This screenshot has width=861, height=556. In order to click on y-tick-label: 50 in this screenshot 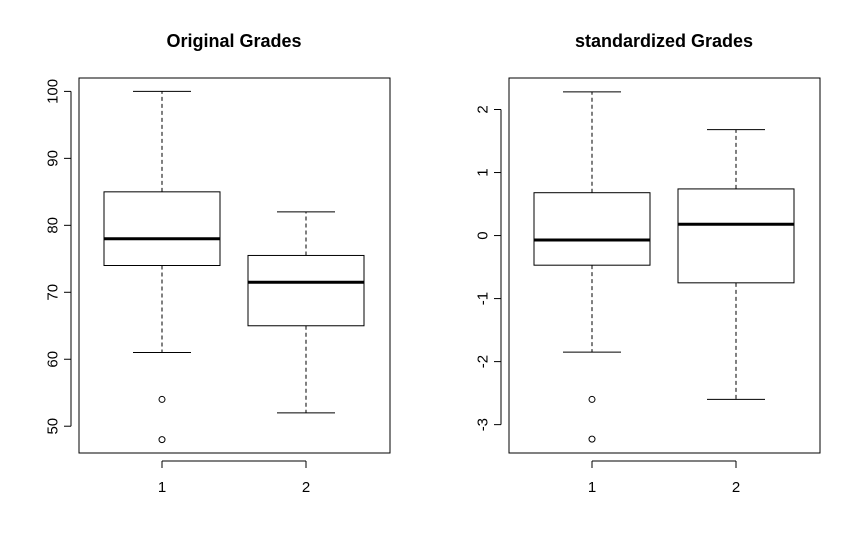, I will do `click(53, 426)`.